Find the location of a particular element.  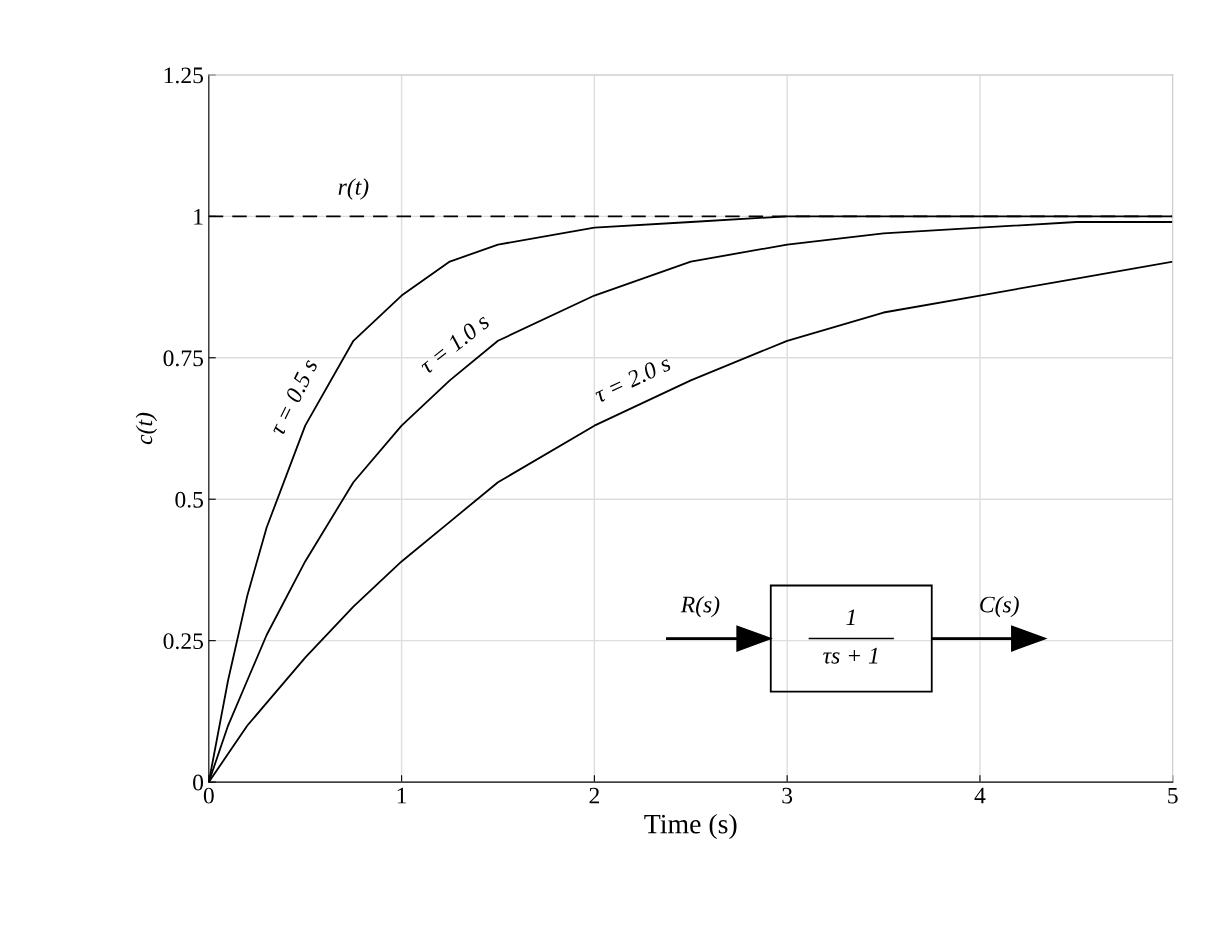

annotation: C(s) is located at coordinates (999, 606).